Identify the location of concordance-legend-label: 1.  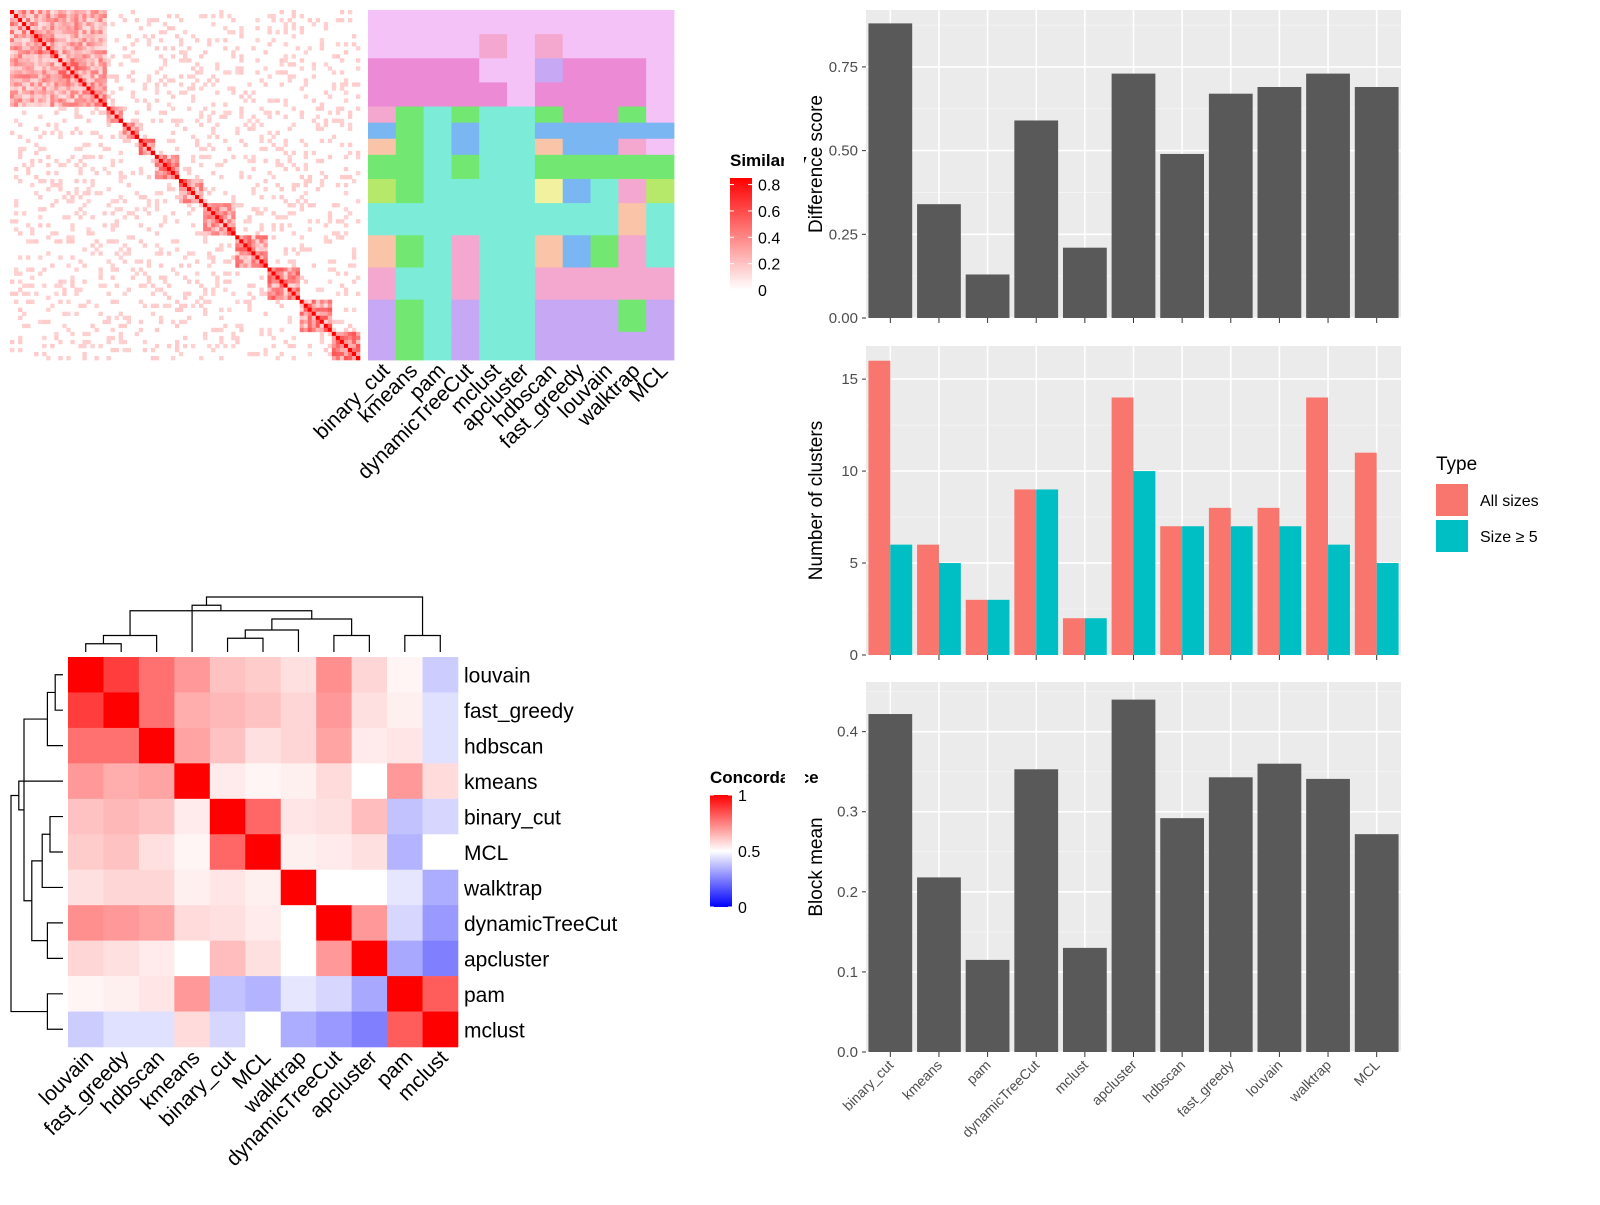
(742, 796).